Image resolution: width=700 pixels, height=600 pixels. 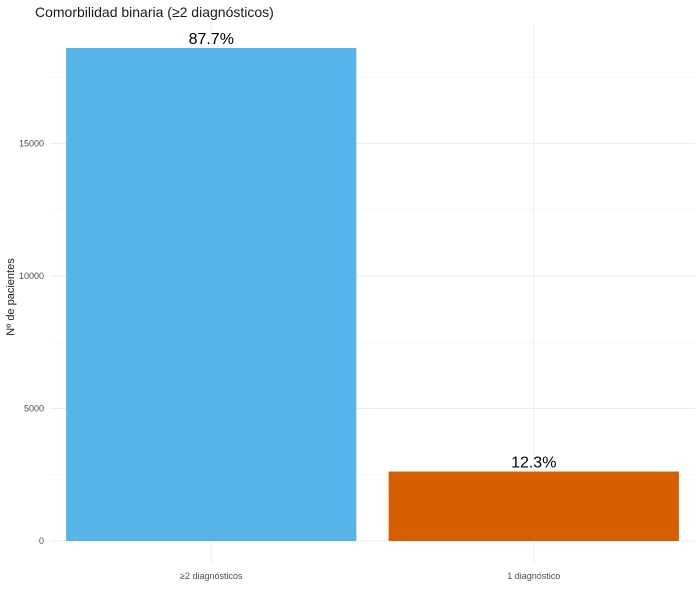 What do you see at coordinates (11, 297) in the screenshot?
I see `y-axis-label: Nº de pacientes` at bounding box center [11, 297].